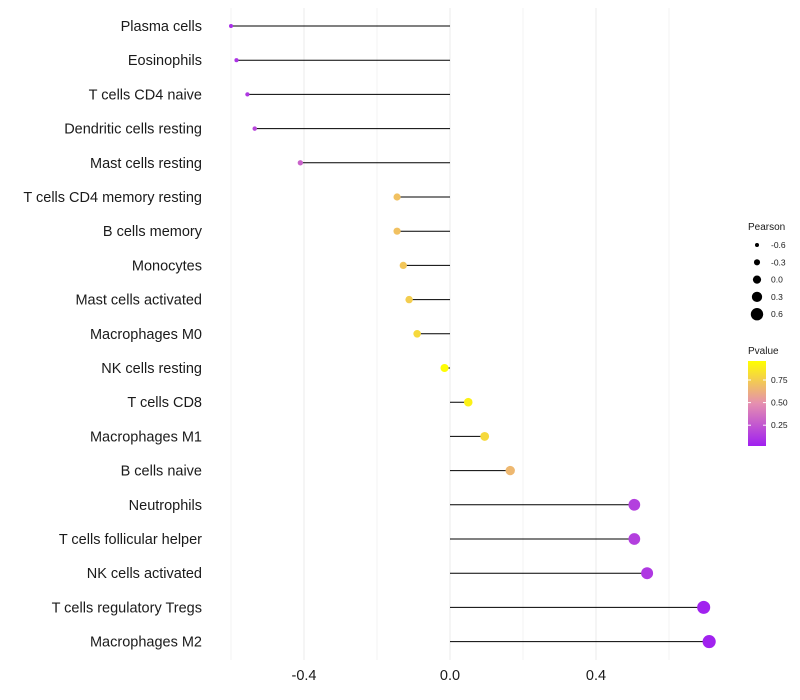 The height and width of the screenshot is (700, 800). Describe the element at coordinates (778, 262) in the screenshot. I see `pearson-legend-label: -0.3` at that location.